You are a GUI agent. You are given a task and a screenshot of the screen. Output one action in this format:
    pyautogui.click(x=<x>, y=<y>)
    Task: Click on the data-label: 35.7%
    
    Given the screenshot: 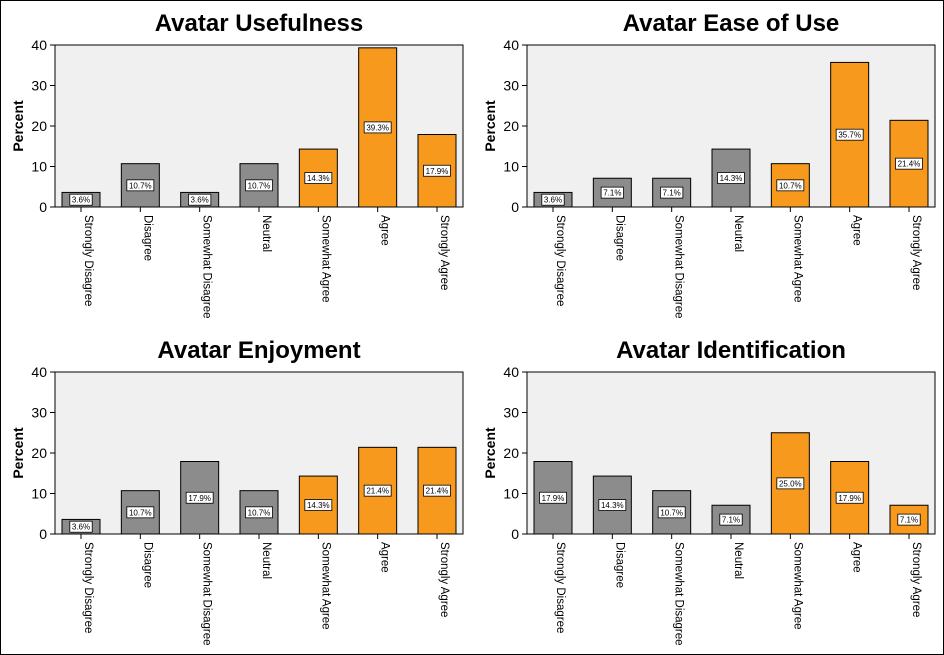 What is the action you would take?
    pyautogui.click(x=849, y=135)
    